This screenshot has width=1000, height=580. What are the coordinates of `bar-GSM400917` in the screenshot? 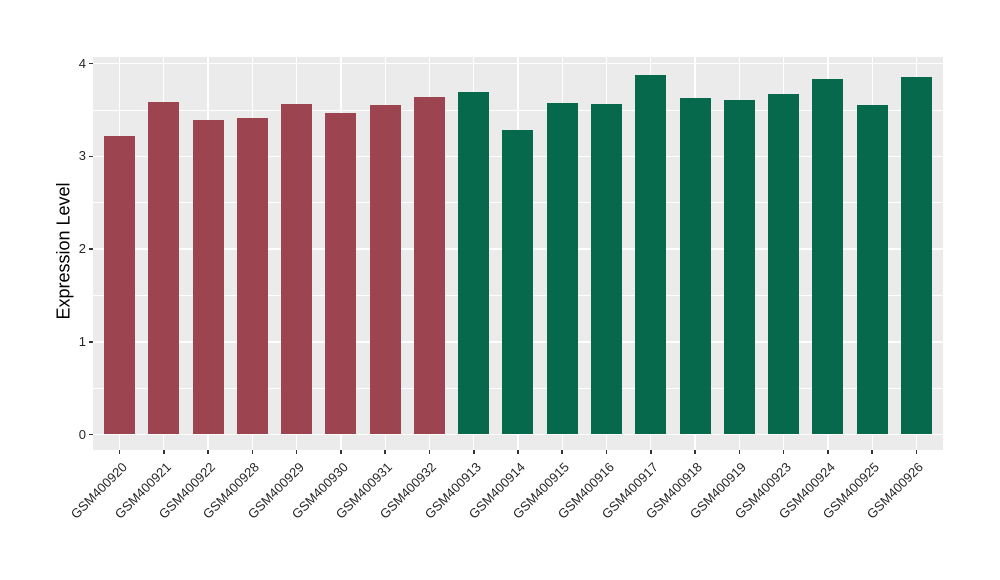 It's located at (651, 254).